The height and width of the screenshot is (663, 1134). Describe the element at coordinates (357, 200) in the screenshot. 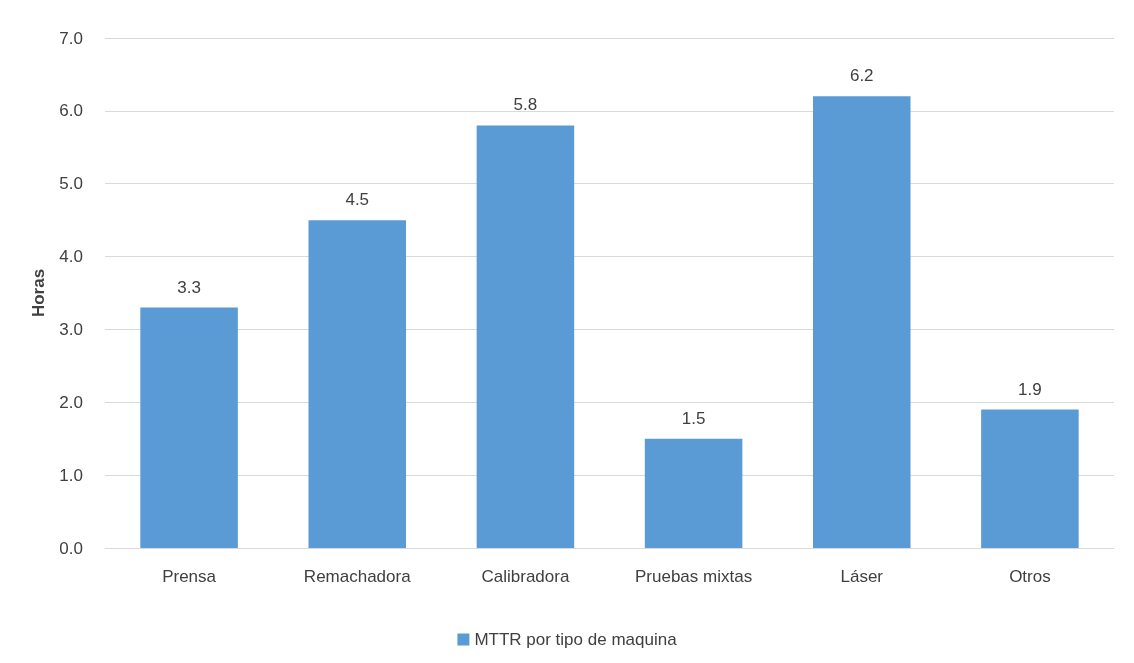

I see `data-label: 4.5` at that location.